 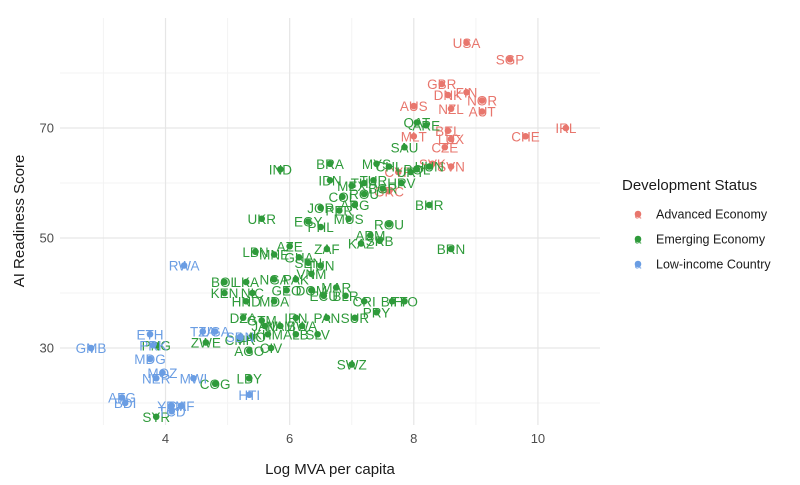 What do you see at coordinates (295, 318) in the screenshot?
I see `data-point-label: IRN` at bounding box center [295, 318].